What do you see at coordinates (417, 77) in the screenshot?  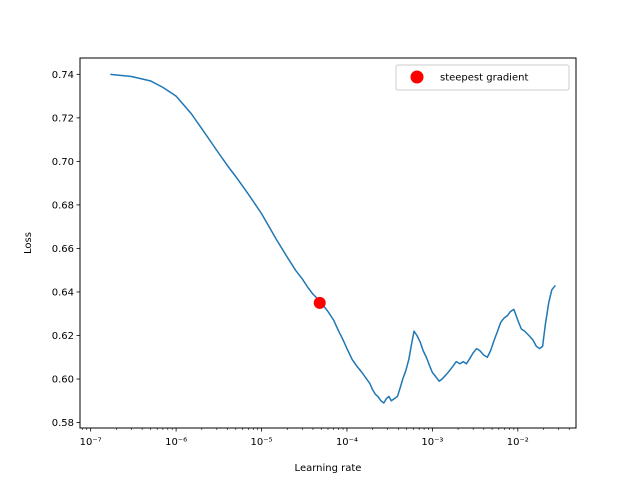 I see `legend-marker-icon` at bounding box center [417, 77].